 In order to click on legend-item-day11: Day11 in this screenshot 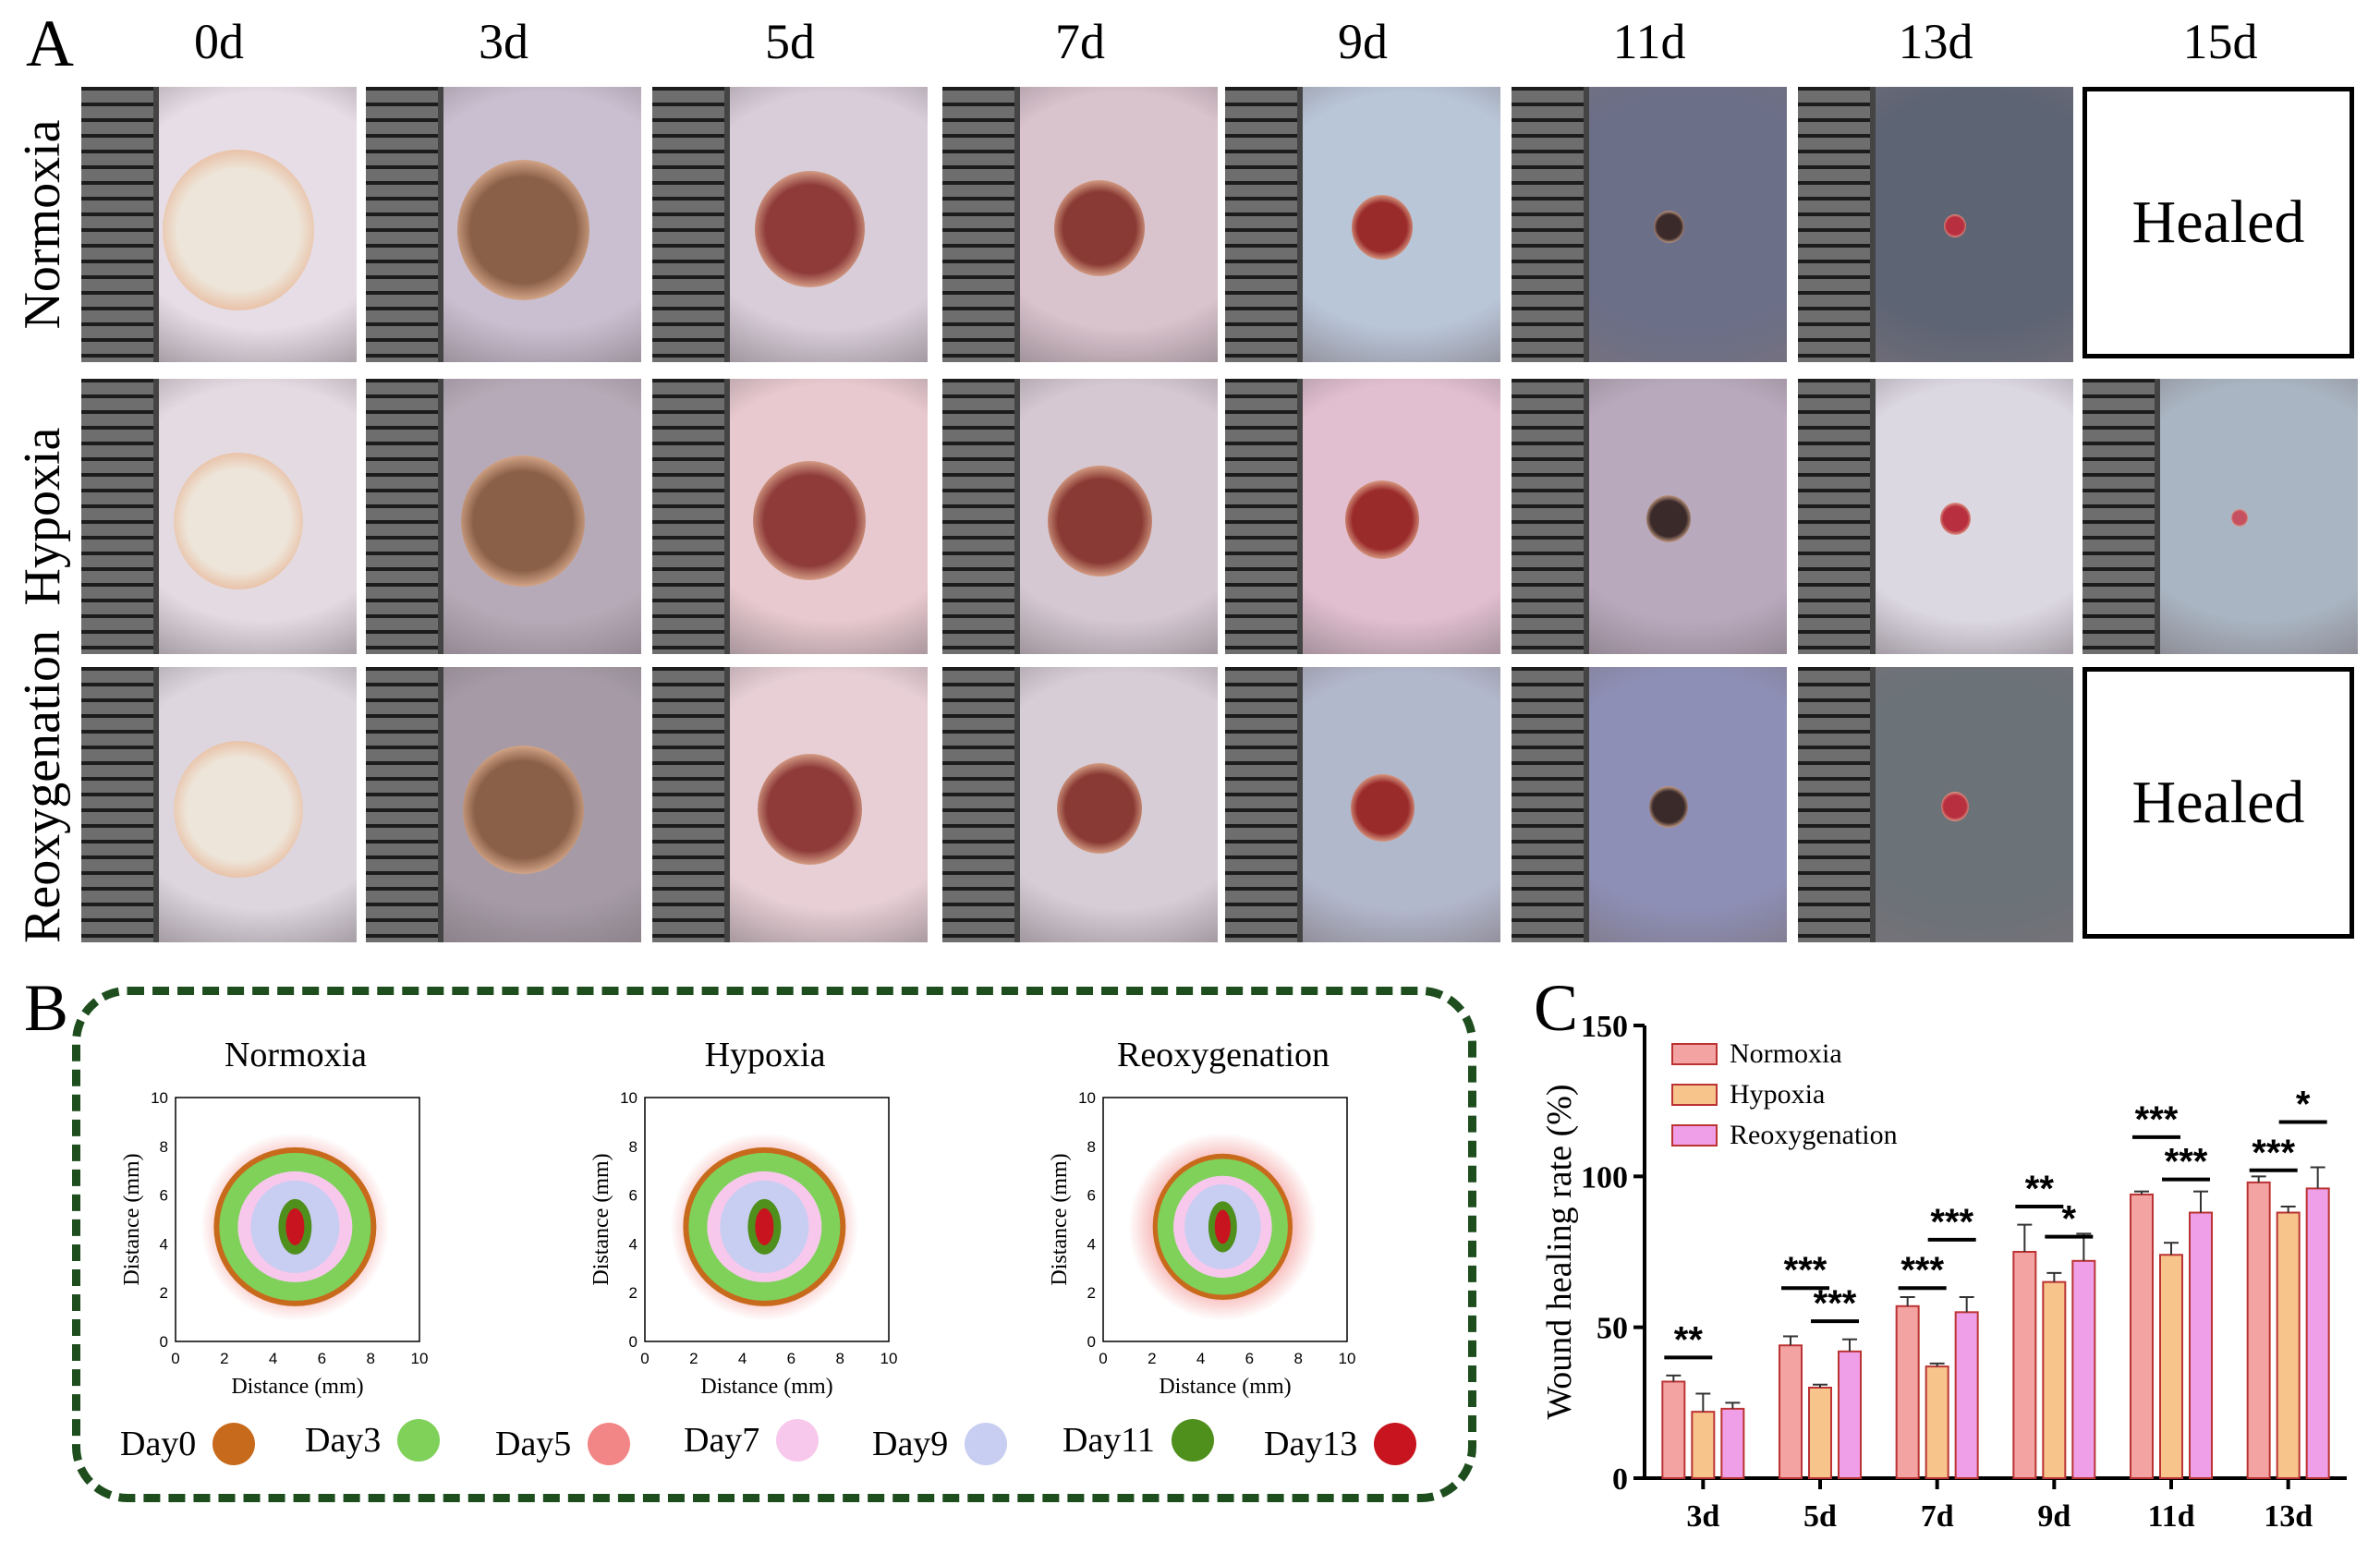, I will do `click(1138, 1440)`.